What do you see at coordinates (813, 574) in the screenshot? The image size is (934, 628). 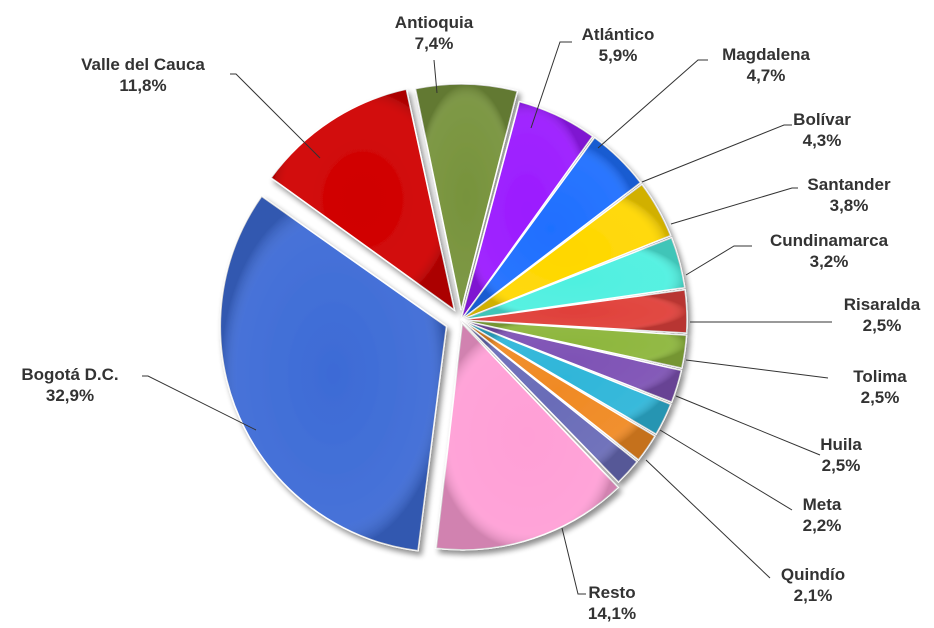 I see `slice-label-name: Quindío` at bounding box center [813, 574].